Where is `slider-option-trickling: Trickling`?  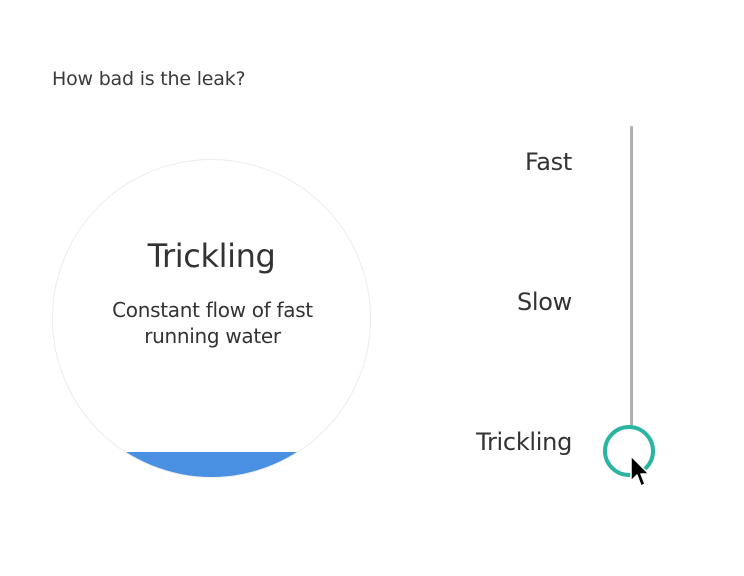 slider-option-trickling: Trickling is located at coordinates (524, 442).